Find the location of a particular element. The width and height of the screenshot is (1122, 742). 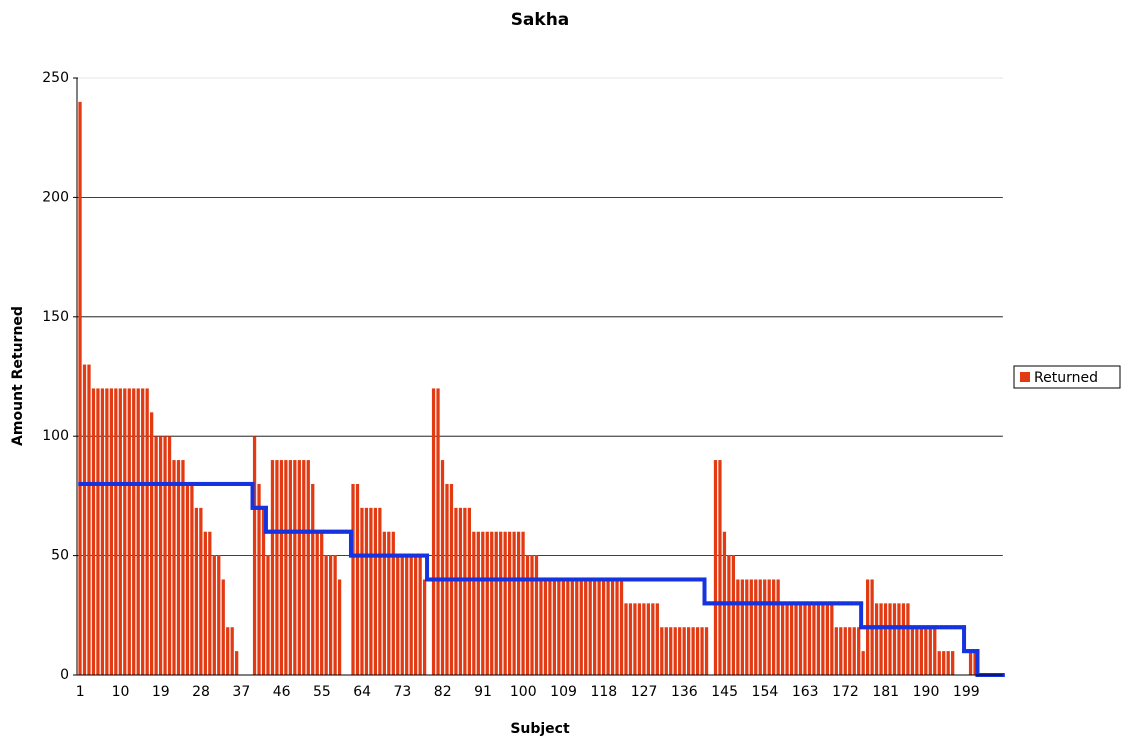

x-tick-label: 10 is located at coordinates (121, 692).